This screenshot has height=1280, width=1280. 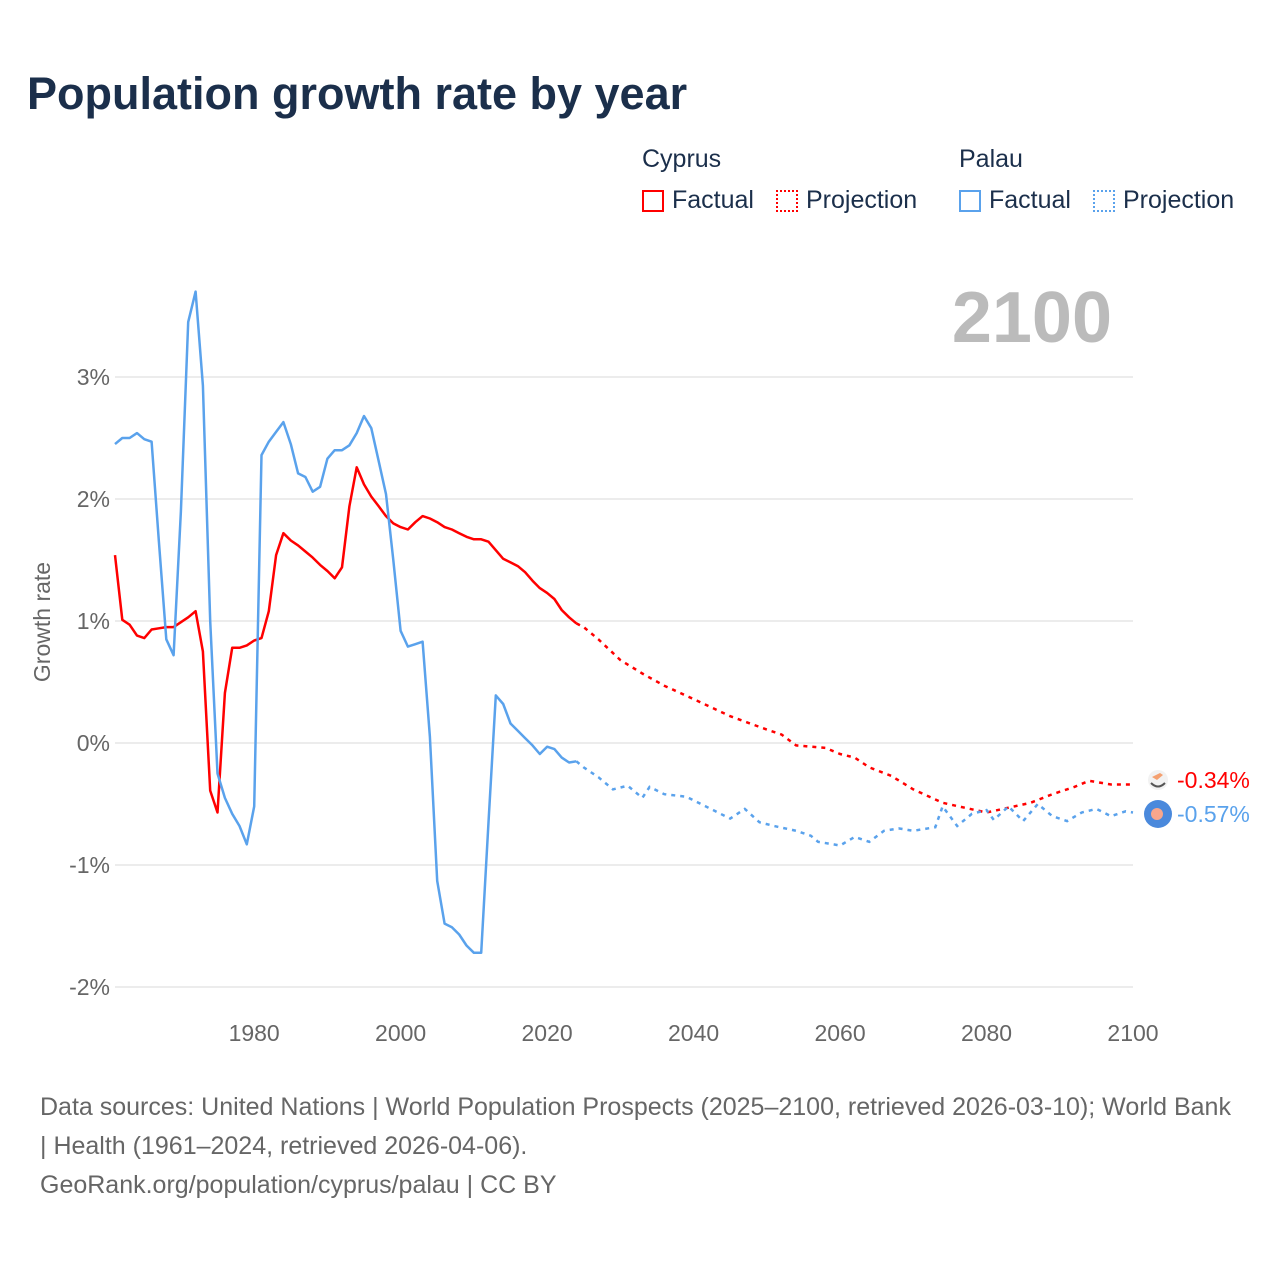 I want to click on y-tick-label: 3%, so click(x=93, y=377).